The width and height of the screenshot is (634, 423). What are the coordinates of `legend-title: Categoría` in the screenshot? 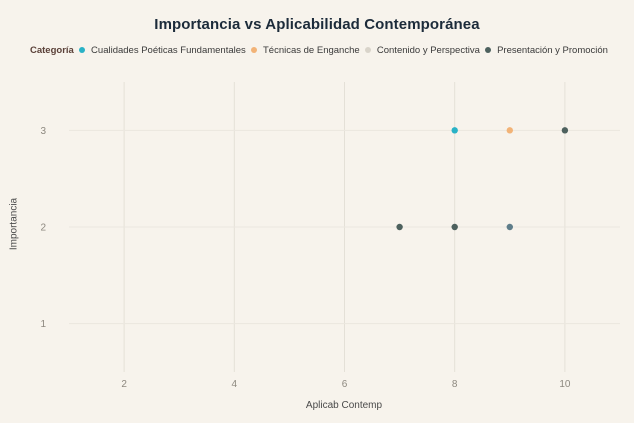 It's located at (52, 50).